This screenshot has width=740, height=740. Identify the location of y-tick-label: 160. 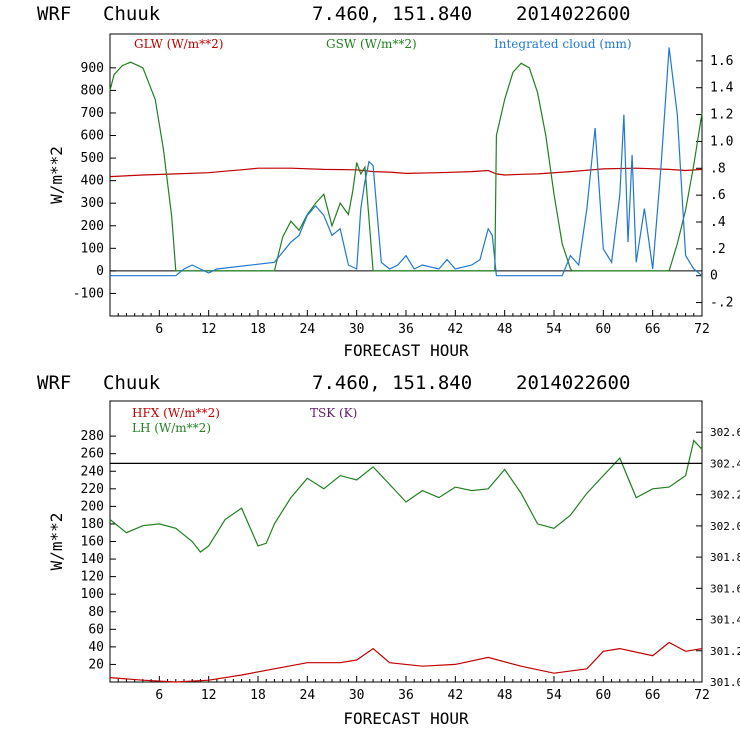
(92, 542).